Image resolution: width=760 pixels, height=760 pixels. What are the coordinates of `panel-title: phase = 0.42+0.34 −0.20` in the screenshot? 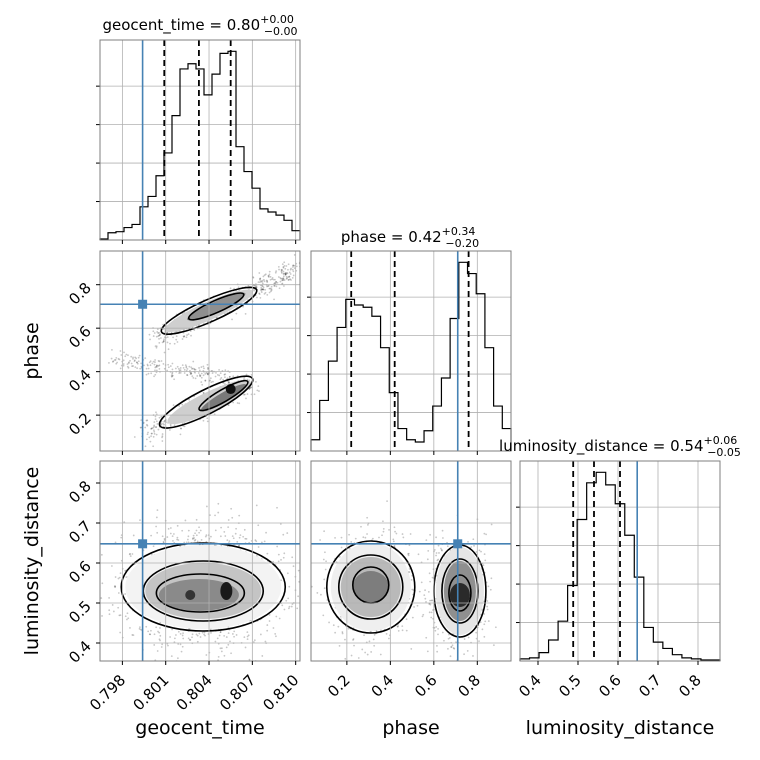 It's located at (410, 237).